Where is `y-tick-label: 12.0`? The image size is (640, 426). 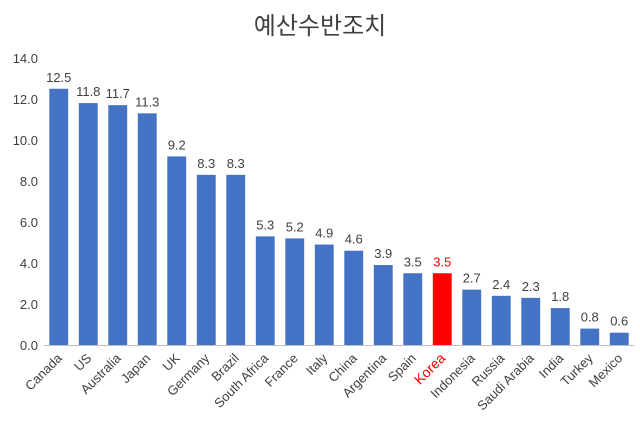
y-tick-label: 12.0 is located at coordinates (25, 99).